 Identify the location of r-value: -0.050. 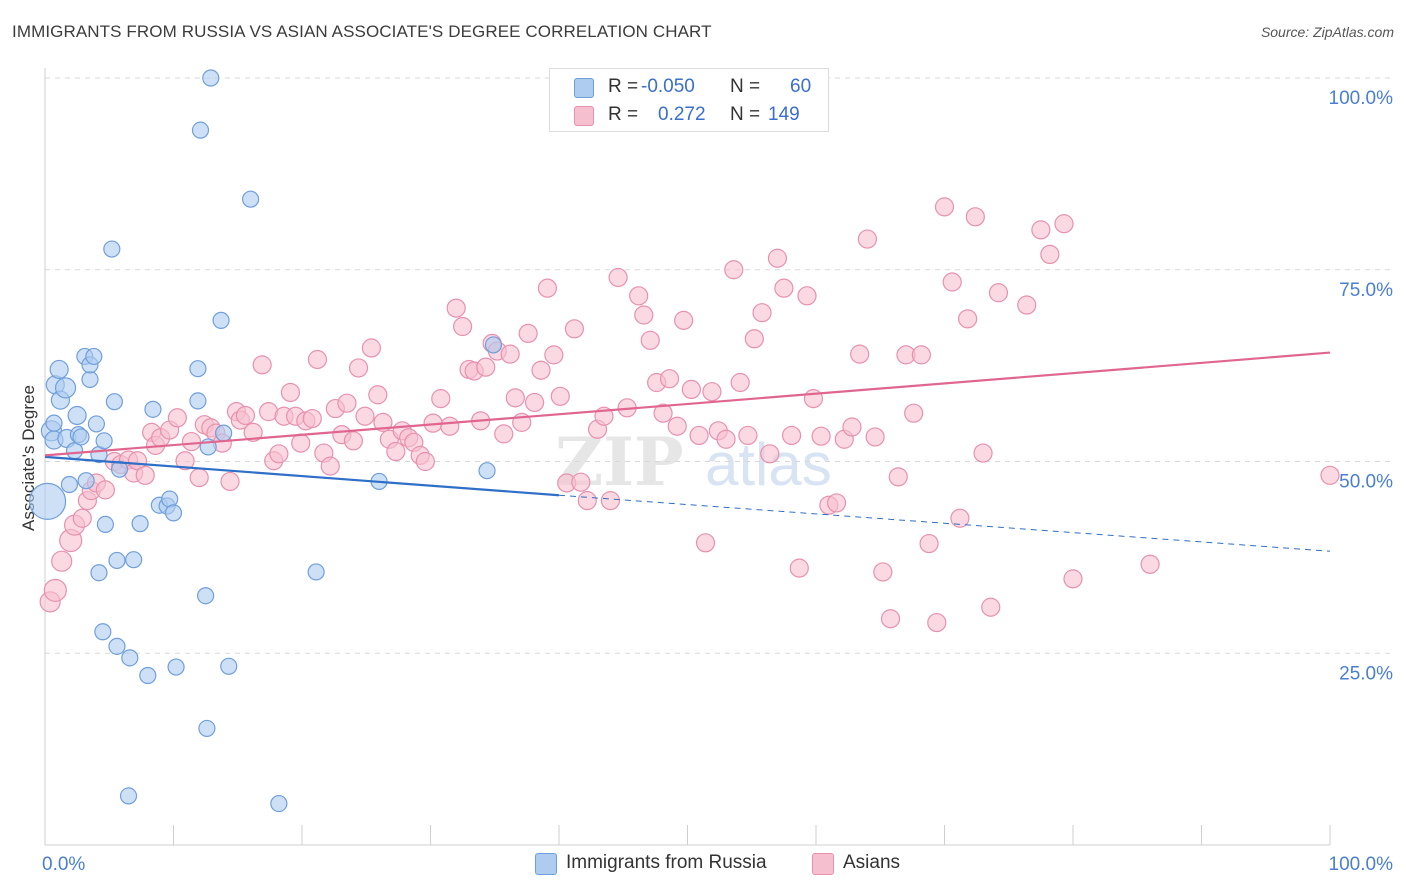
(668, 86).